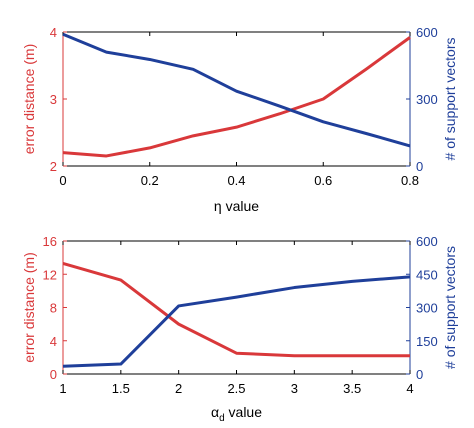 Image resolution: width=474 pixels, height=428 pixels. What do you see at coordinates (236, 388) in the screenshot?
I see `x-tick-label: 2.5` at bounding box center [236, 388].